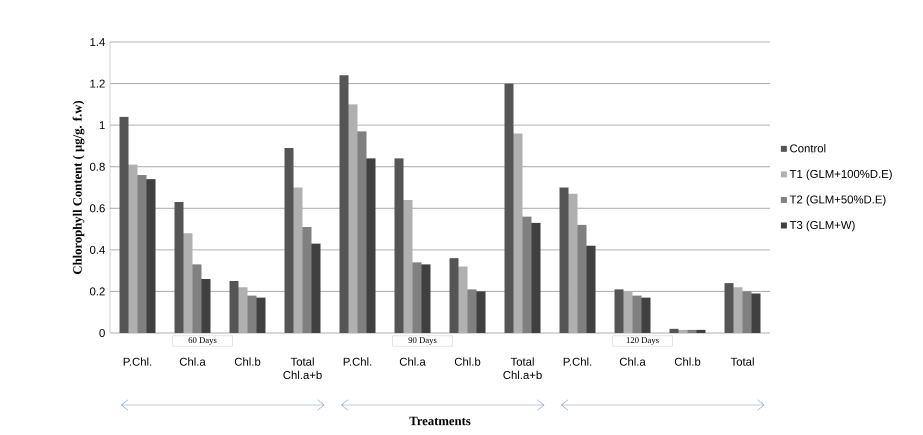  What do you see at coordinates (97, 208) in the screenshot?
I see `y-tick-label: 0.6` at bounding box center [97, 208].